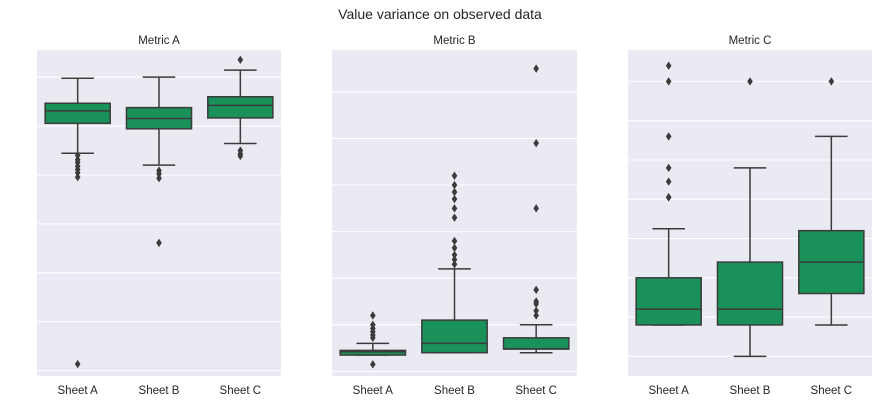 The height and width of the screenshot is (403, 879). I want to click on panel-title: Metric C, so click(750, 41).